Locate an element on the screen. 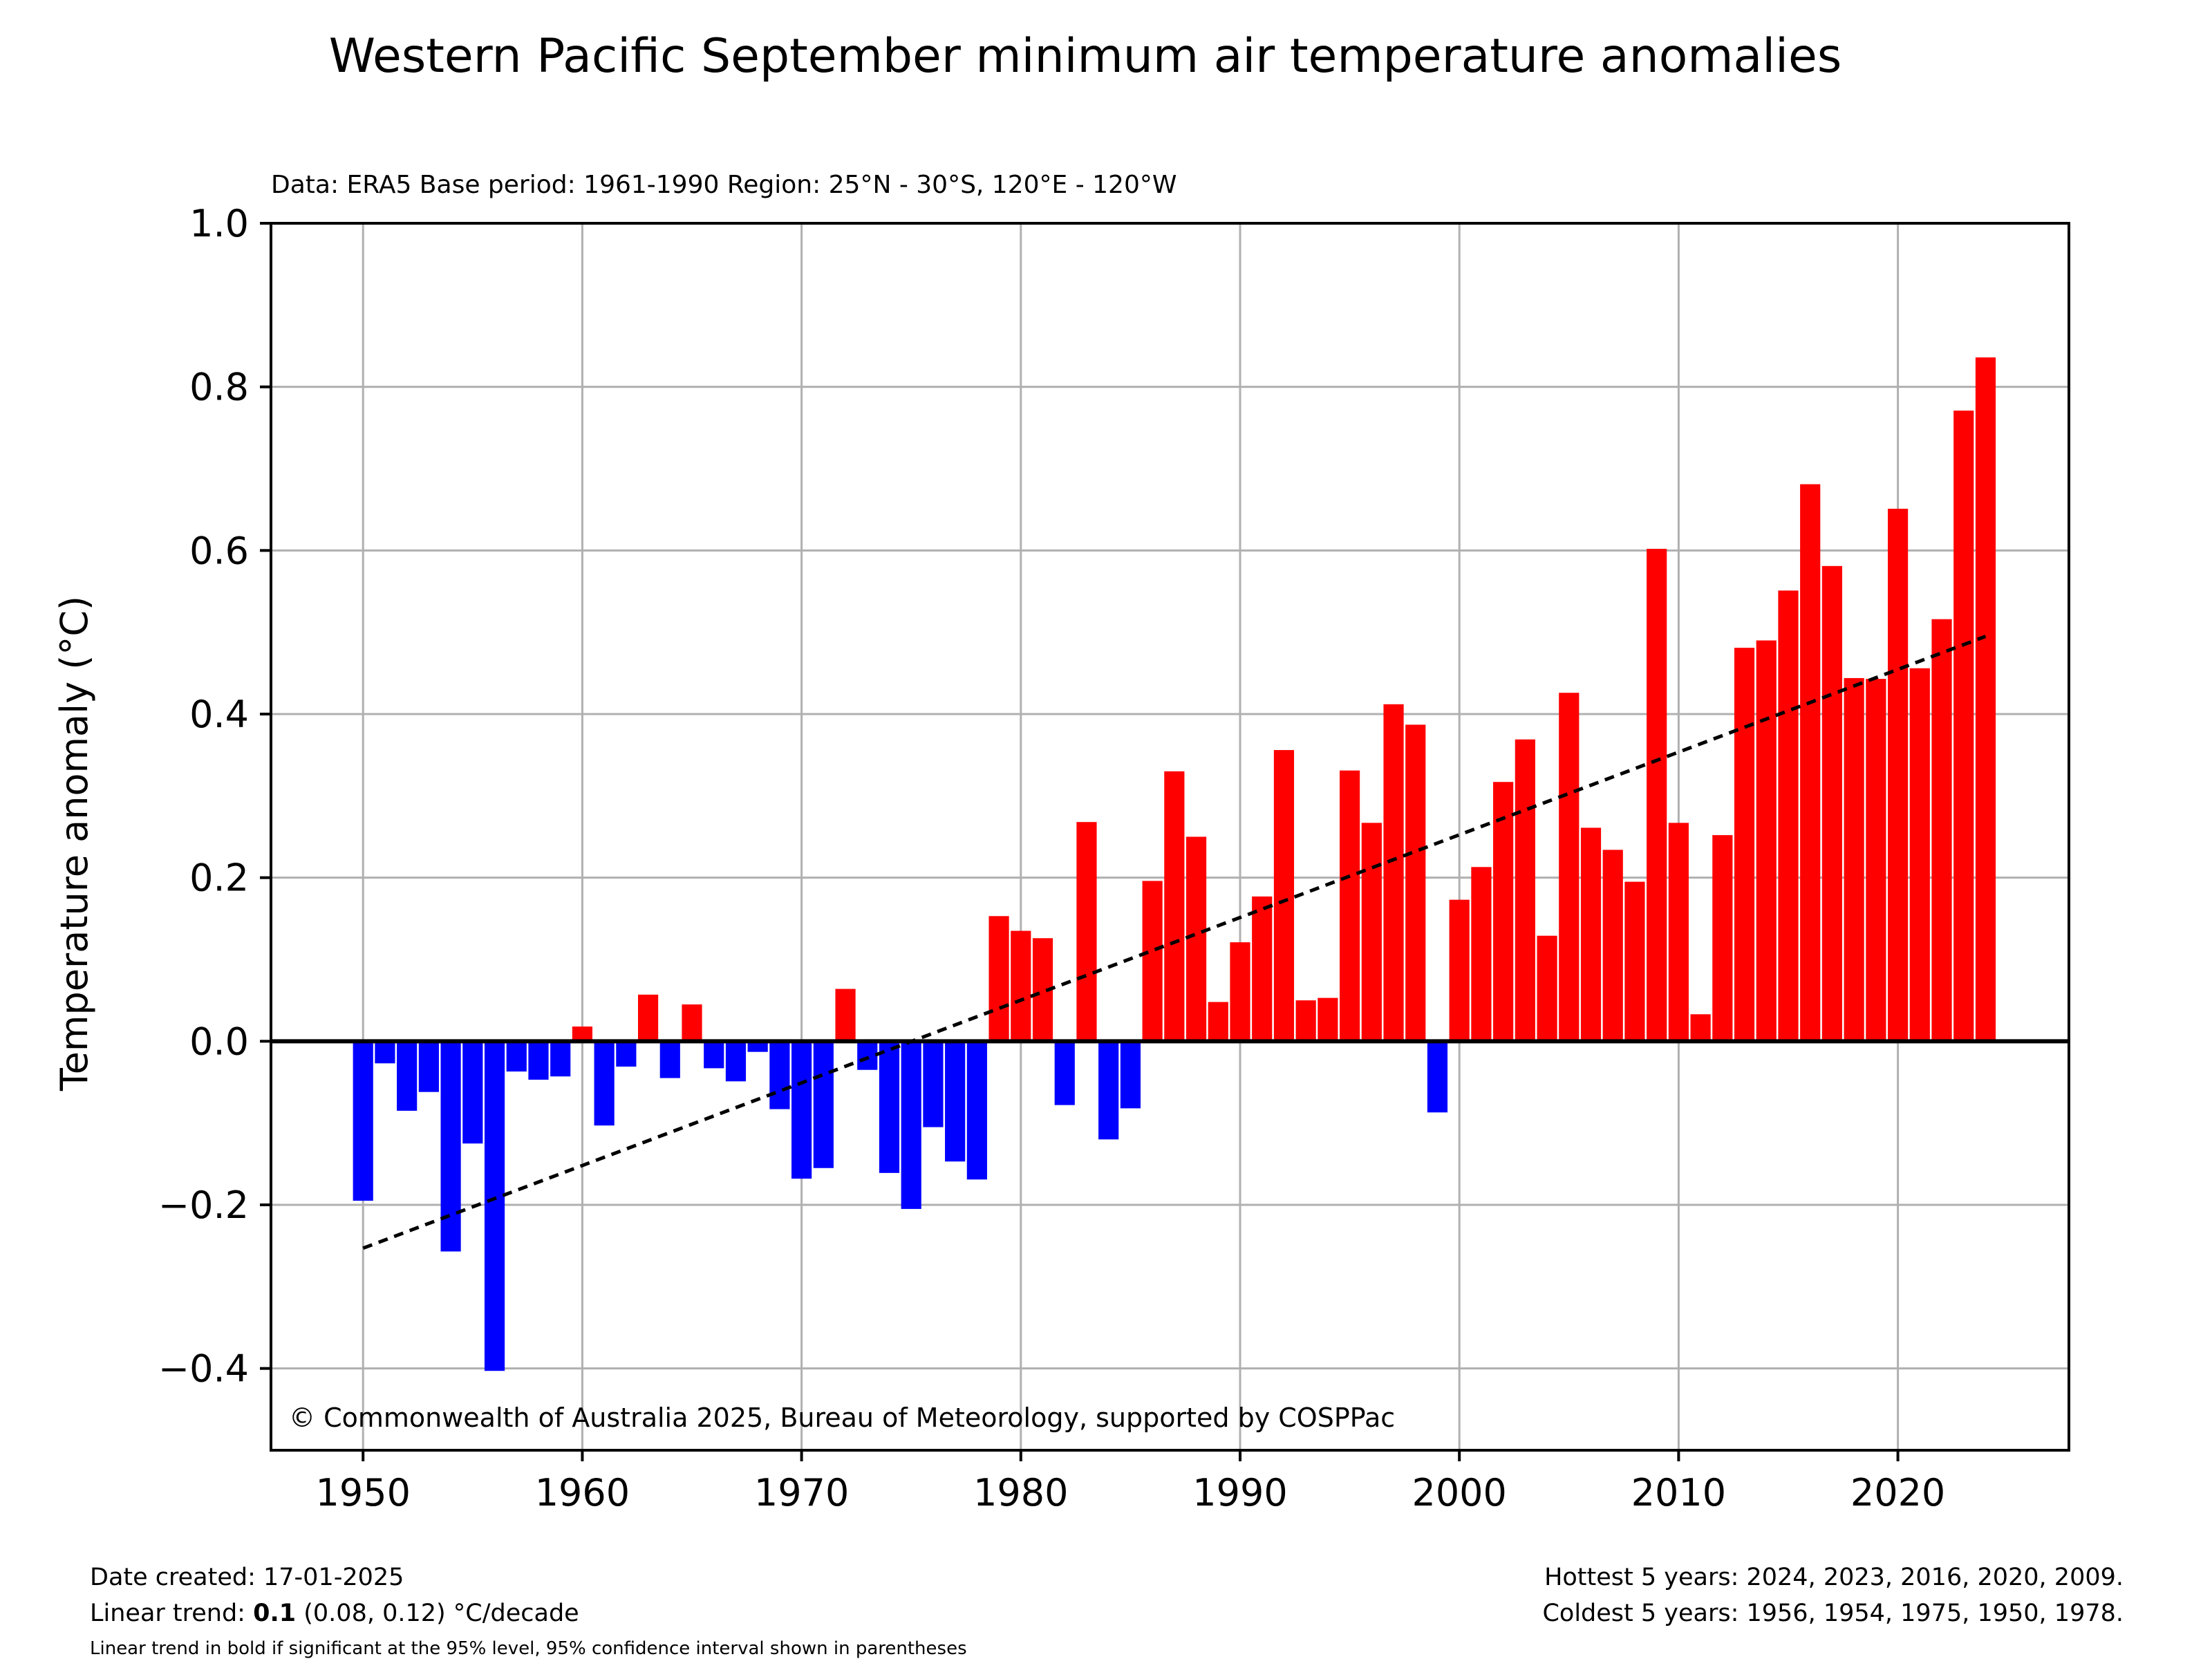  x-tick-label: 1950 is located at coordinates (364, 1493).